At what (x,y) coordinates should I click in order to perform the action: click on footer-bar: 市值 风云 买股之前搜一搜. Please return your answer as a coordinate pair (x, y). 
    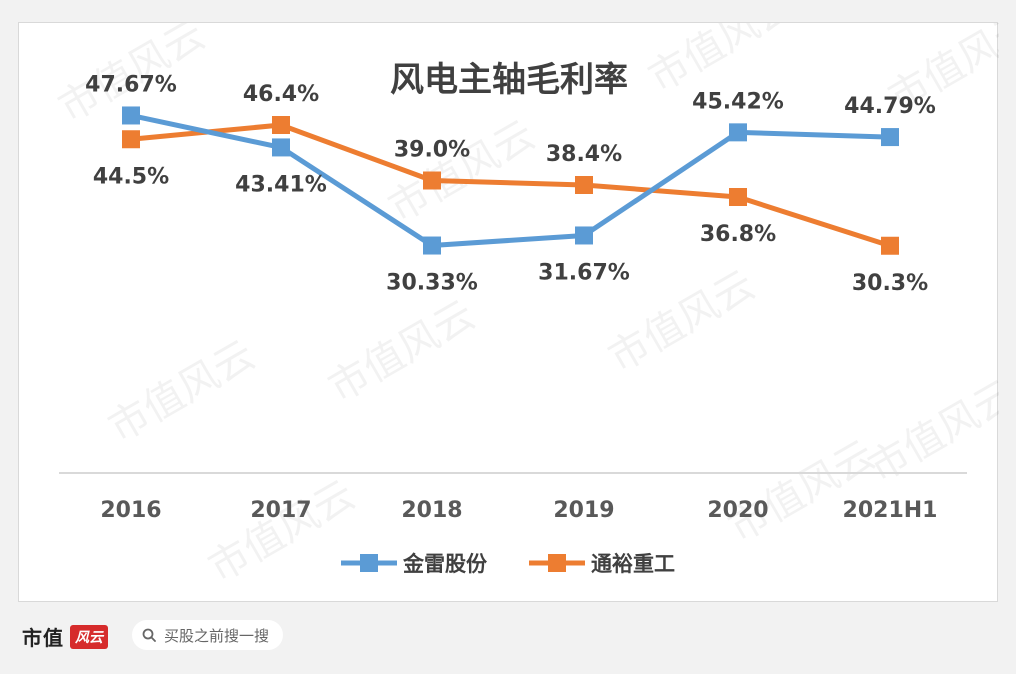
    Looking at the image, I should click on (508, 640).